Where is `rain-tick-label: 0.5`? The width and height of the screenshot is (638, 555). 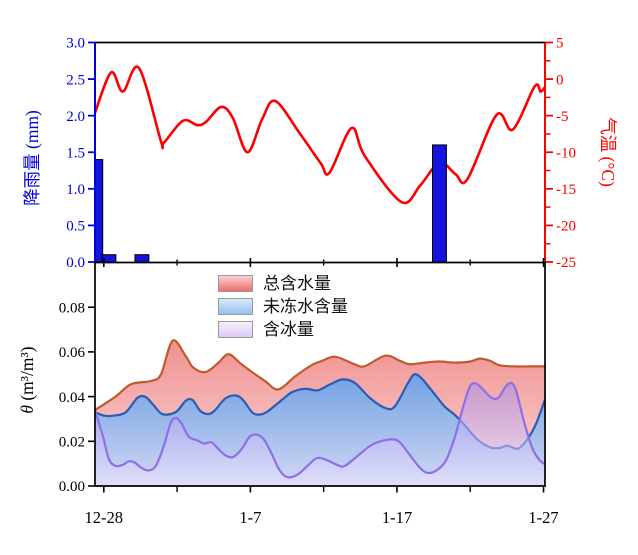 rain-tick-label: 0.5 is located at coordinates (75, 227).